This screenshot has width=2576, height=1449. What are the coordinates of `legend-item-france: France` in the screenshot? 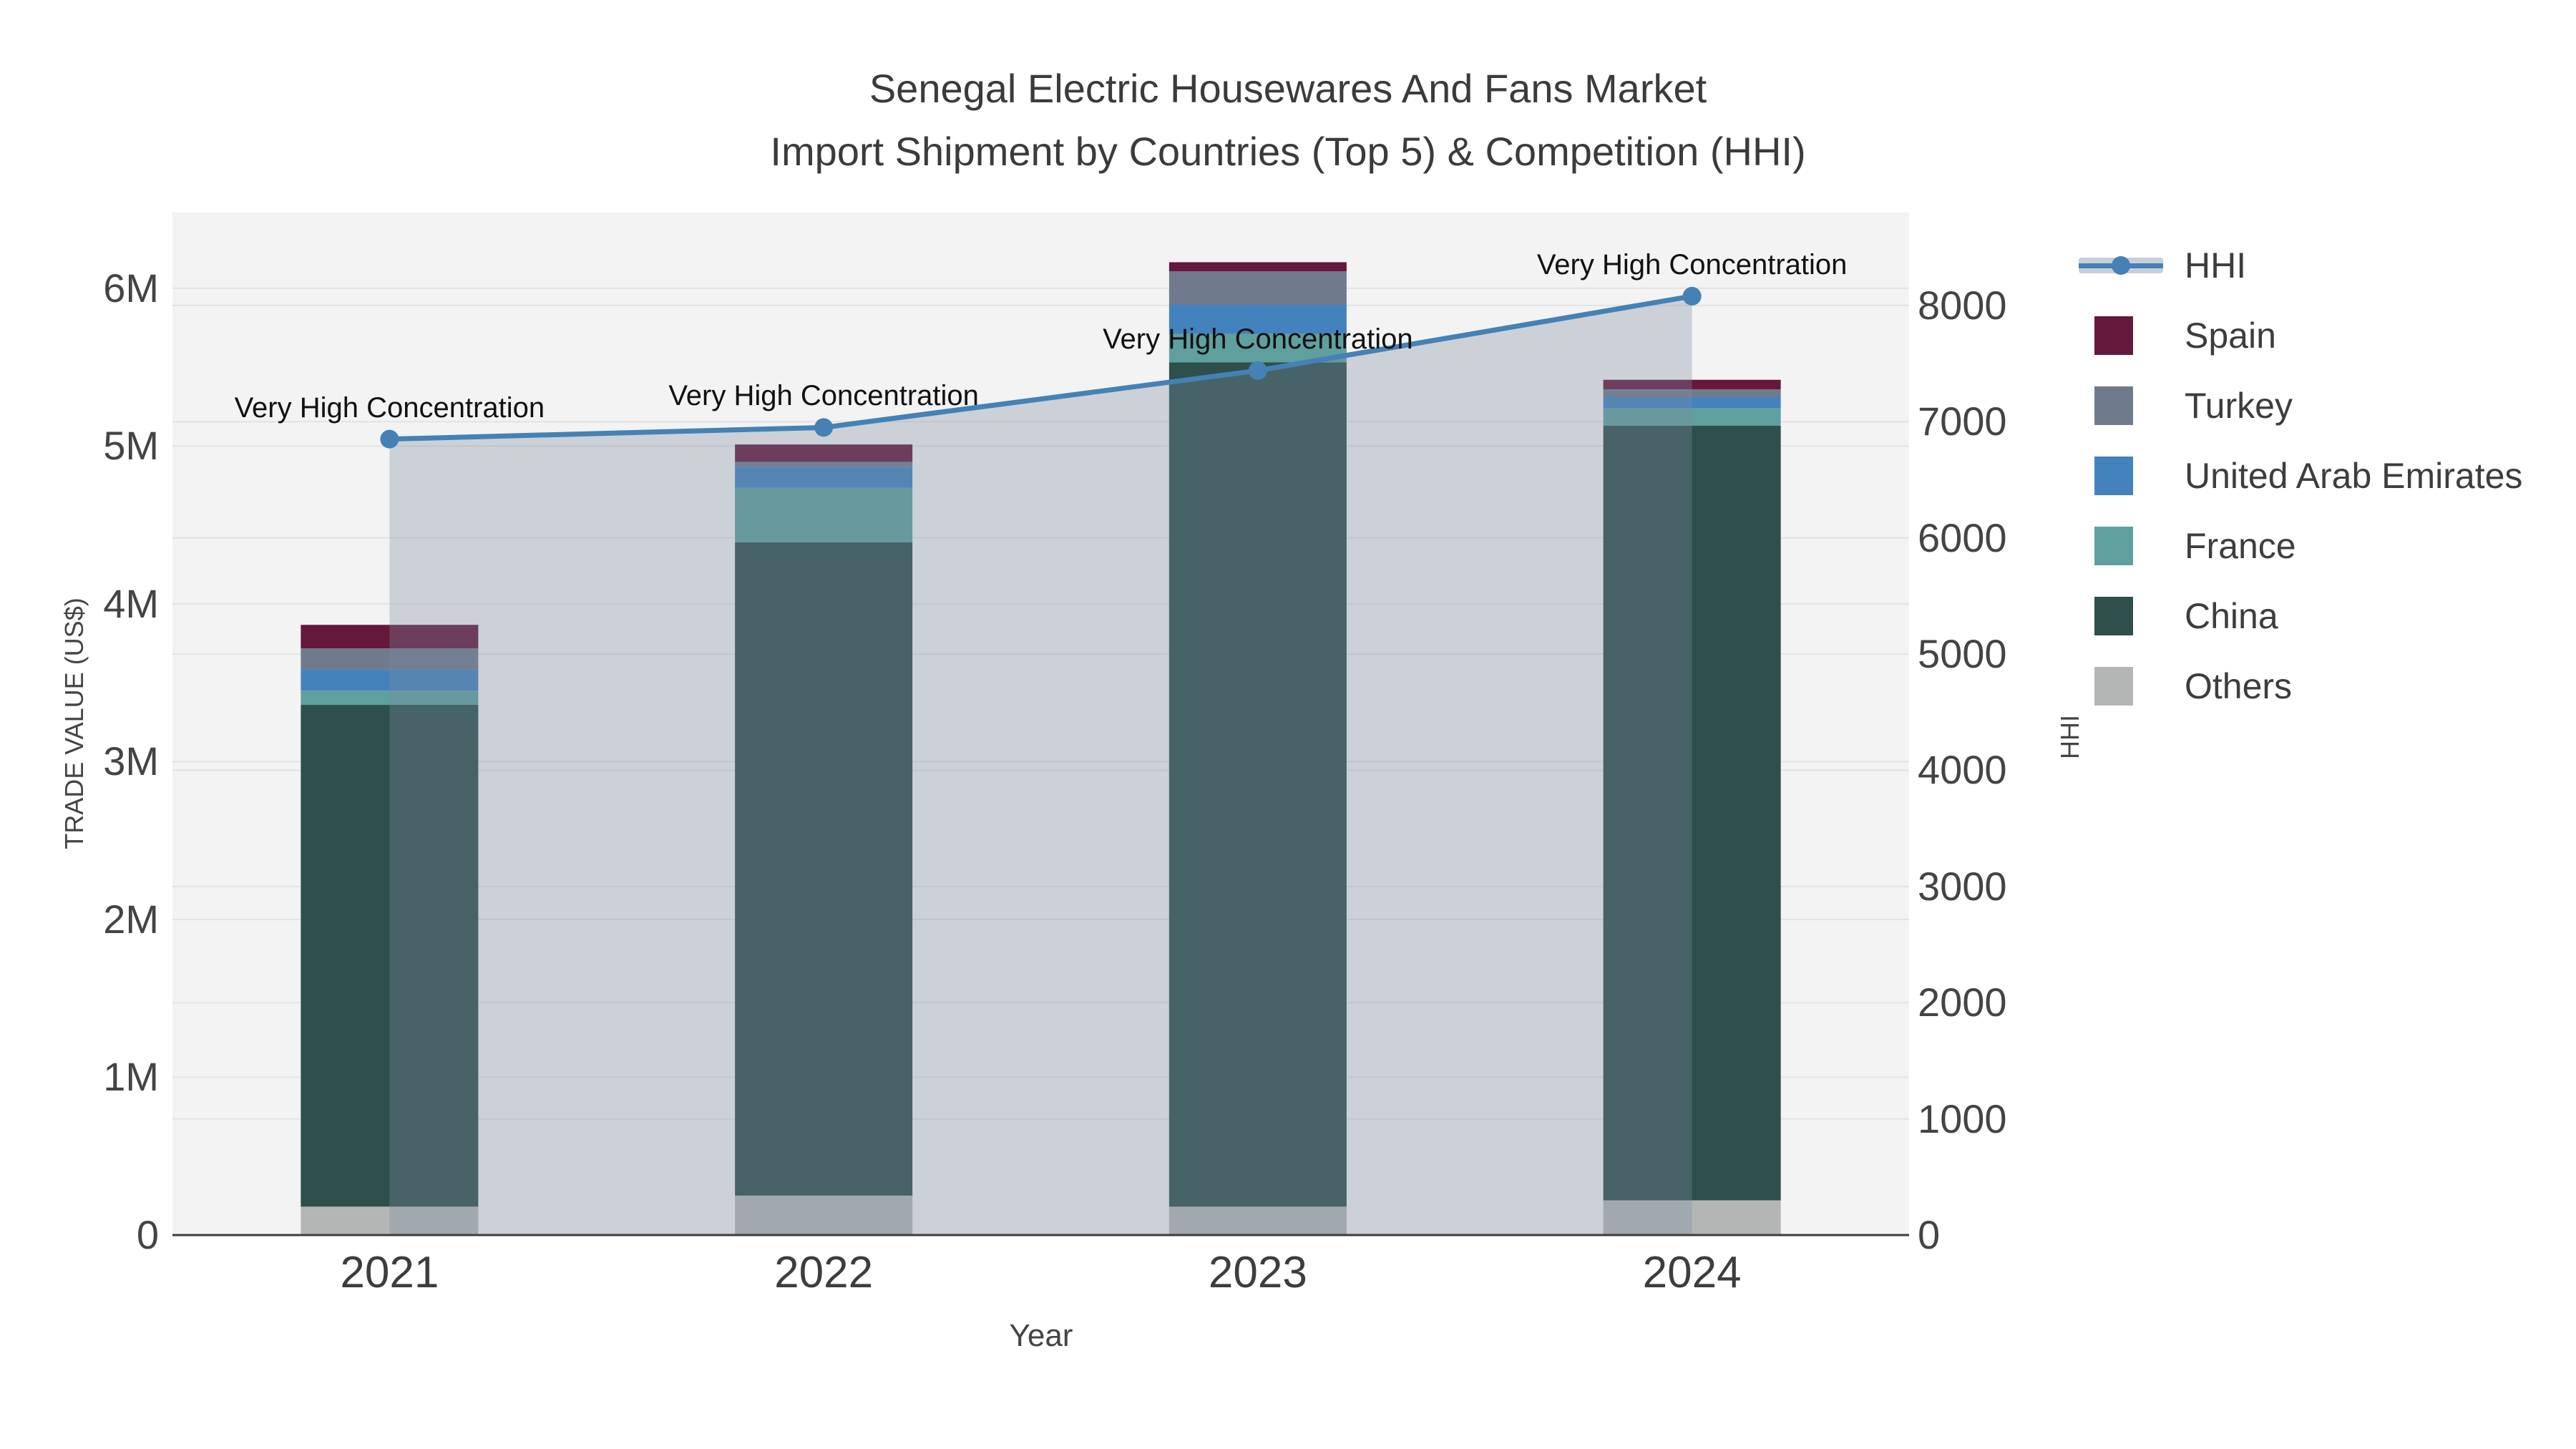 It's located at (2300, 546).